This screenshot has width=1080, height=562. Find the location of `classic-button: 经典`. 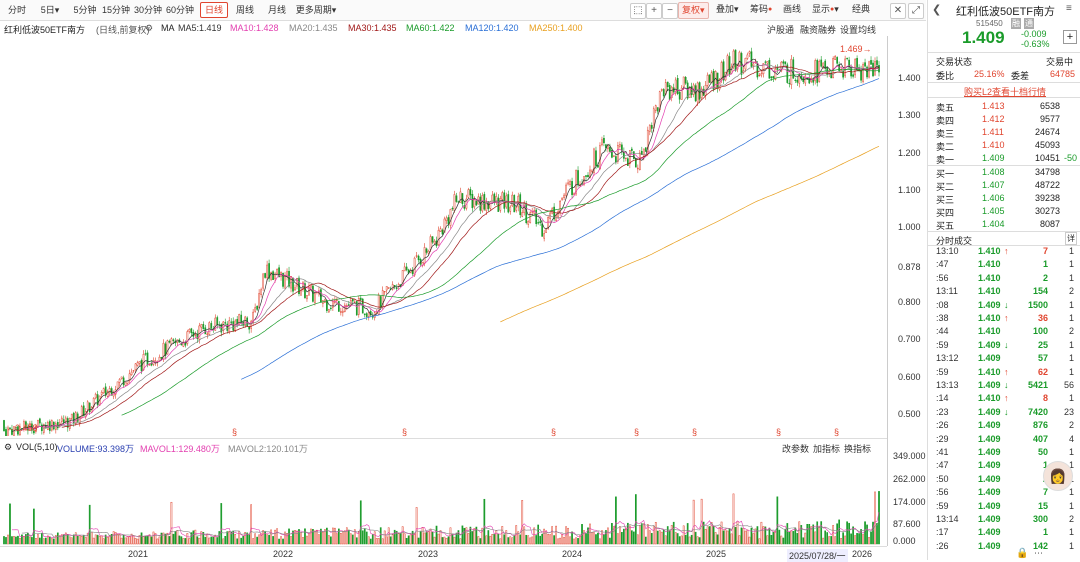

classic-button: 经典 is located at coordinates (861, 9).